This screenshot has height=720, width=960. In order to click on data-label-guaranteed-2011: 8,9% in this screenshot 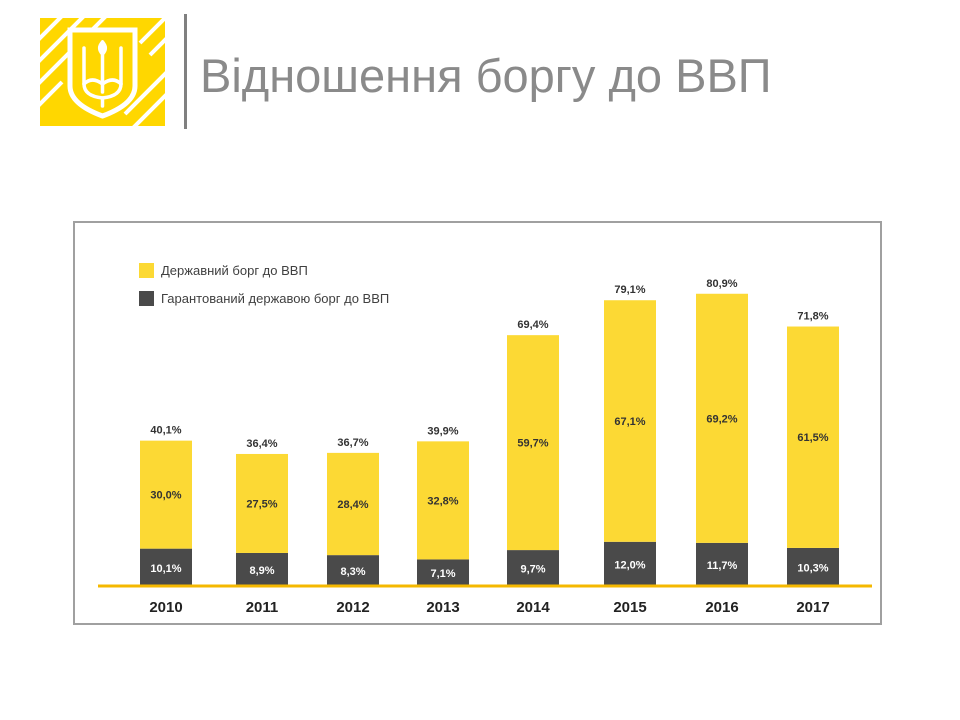, I will do `click(261, 571)`.